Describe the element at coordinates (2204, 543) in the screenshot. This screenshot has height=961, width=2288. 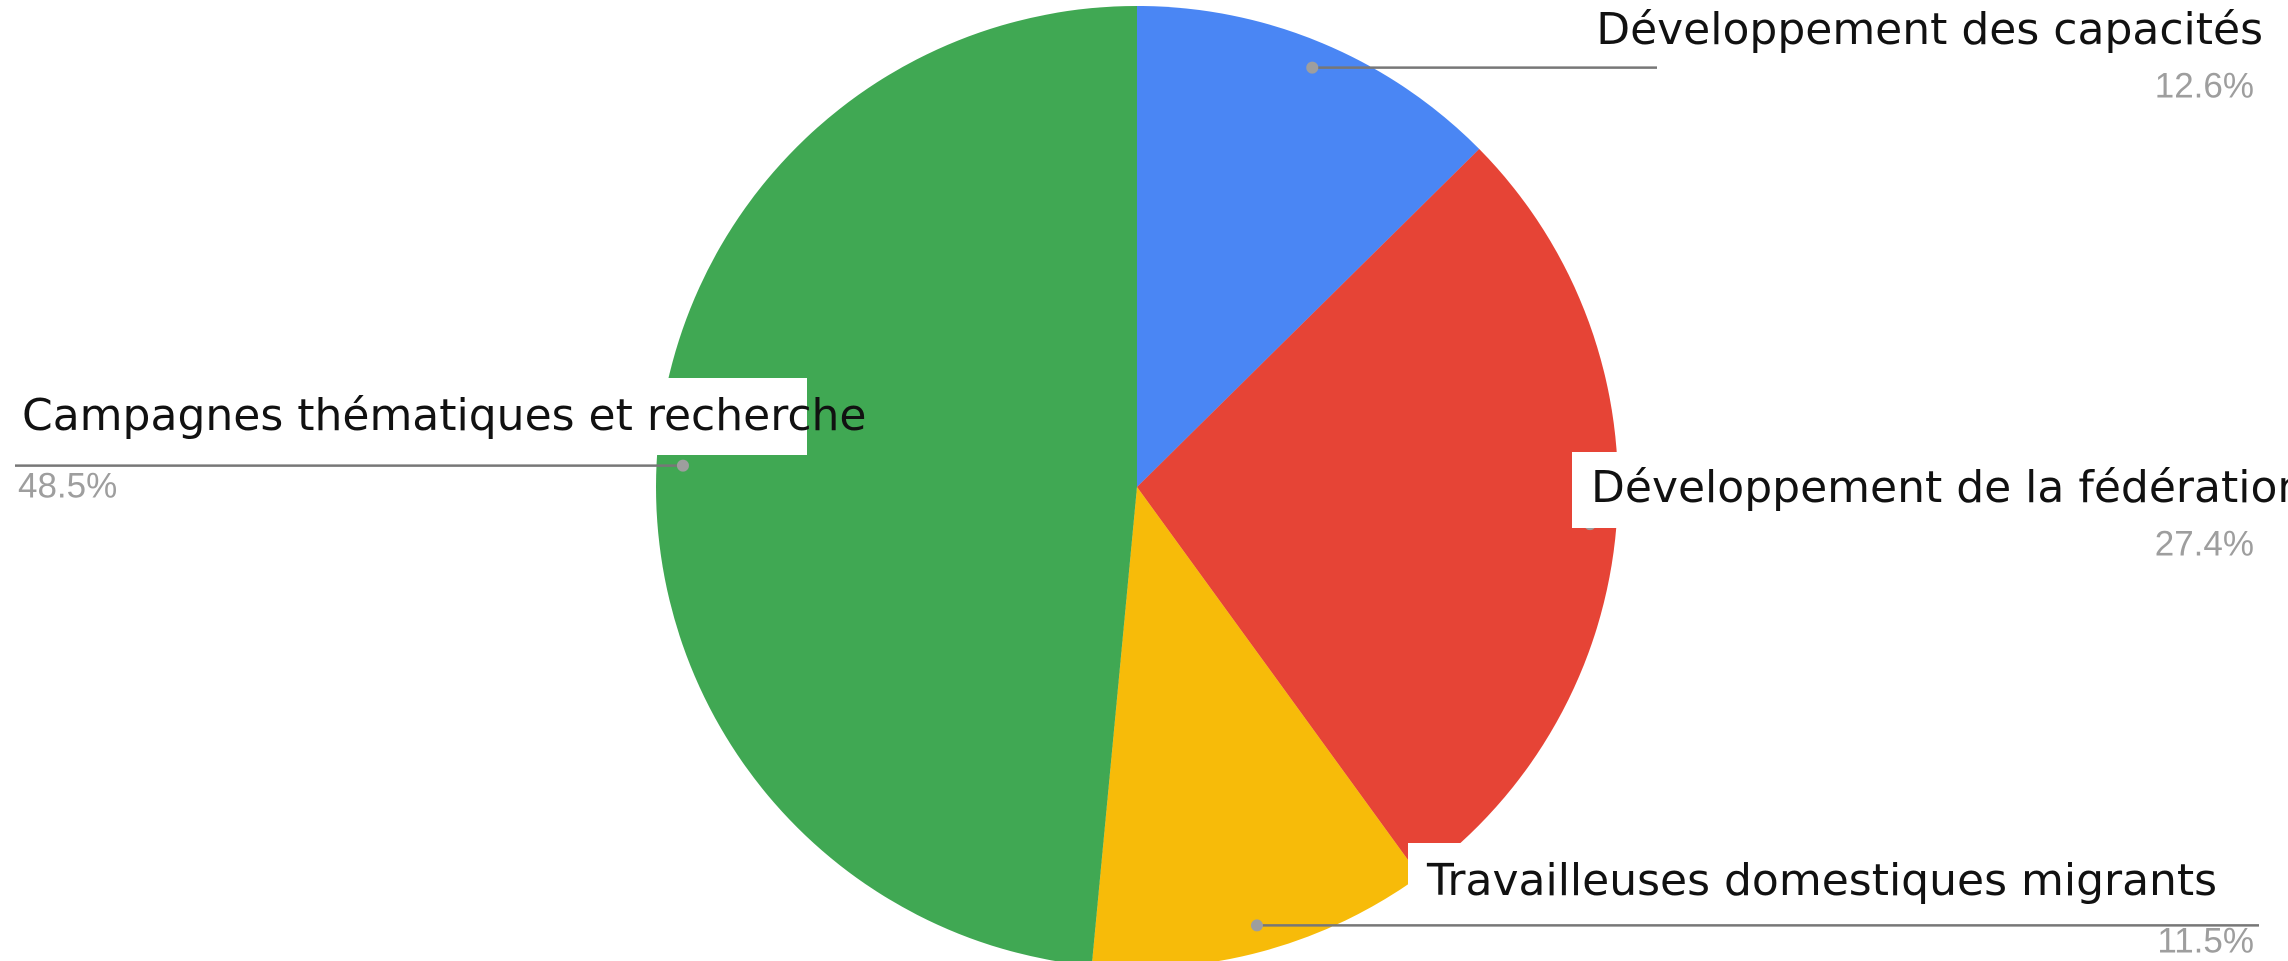
I see `slice-percent: 27.4%` at that location.